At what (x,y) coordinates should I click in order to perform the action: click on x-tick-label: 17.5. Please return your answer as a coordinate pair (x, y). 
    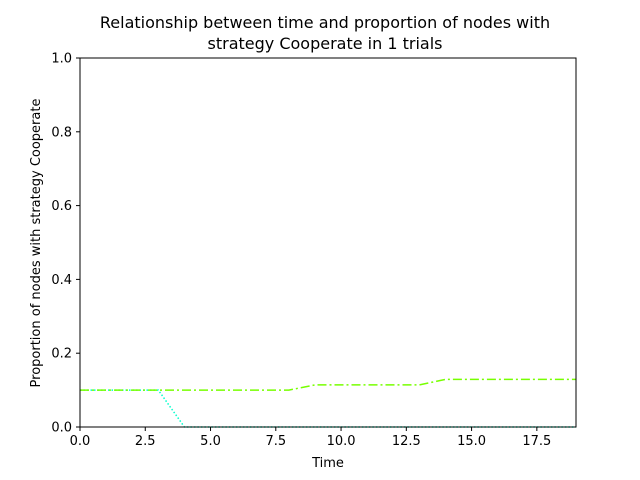
    Looking at the image, I should click on (536, 441).